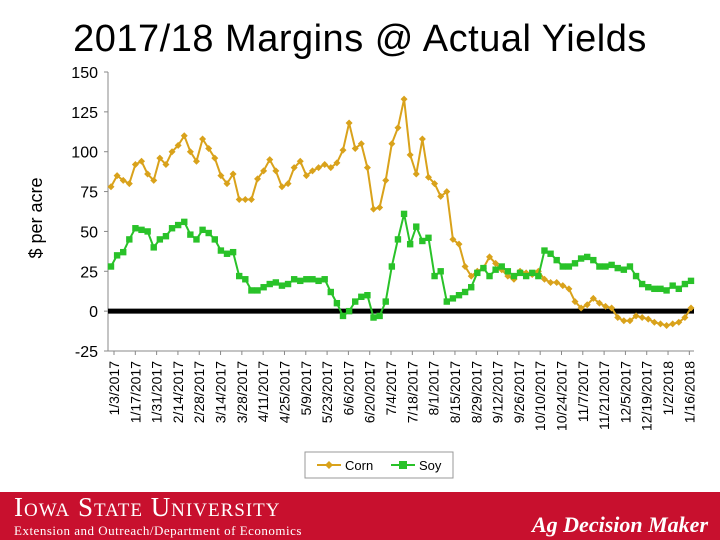  What do you see at coordinates (89, 232) in the screenshot?
I see `y-tick-label: 50` at bounding box center [89, 232].